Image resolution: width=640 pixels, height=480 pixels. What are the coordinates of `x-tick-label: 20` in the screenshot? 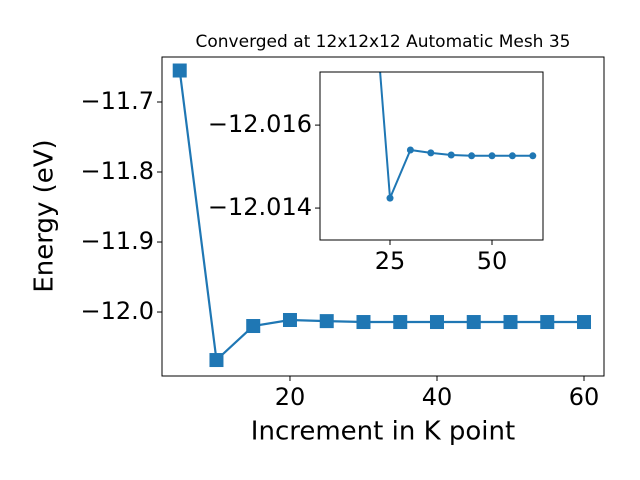 It's located at (290, 397).